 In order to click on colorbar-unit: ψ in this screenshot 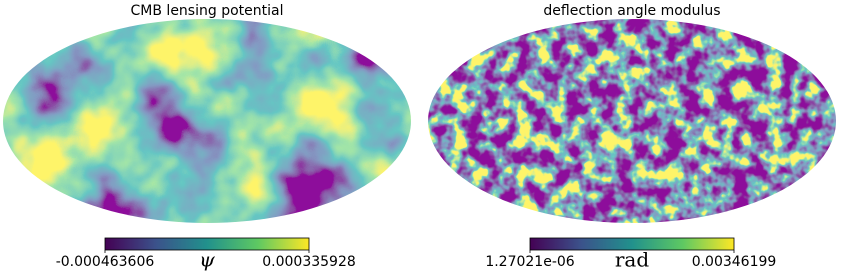, I will do `click(207, 260)`.